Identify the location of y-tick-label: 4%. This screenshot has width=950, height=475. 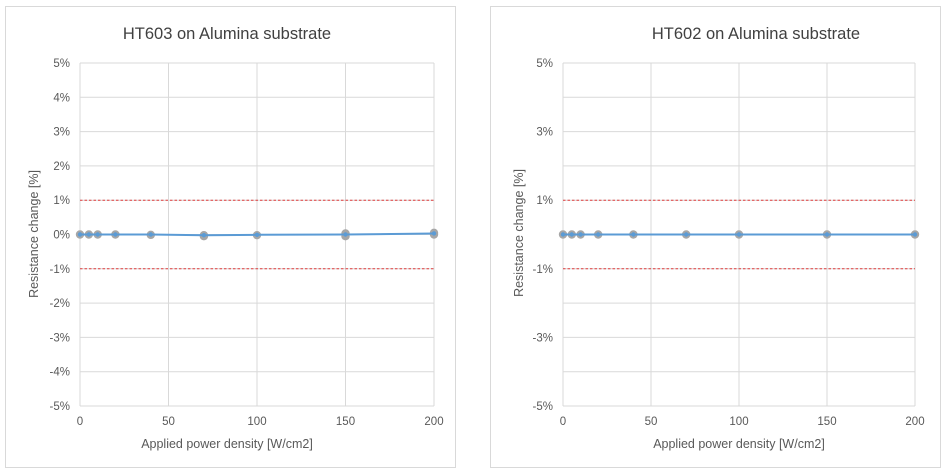
(61, 98).